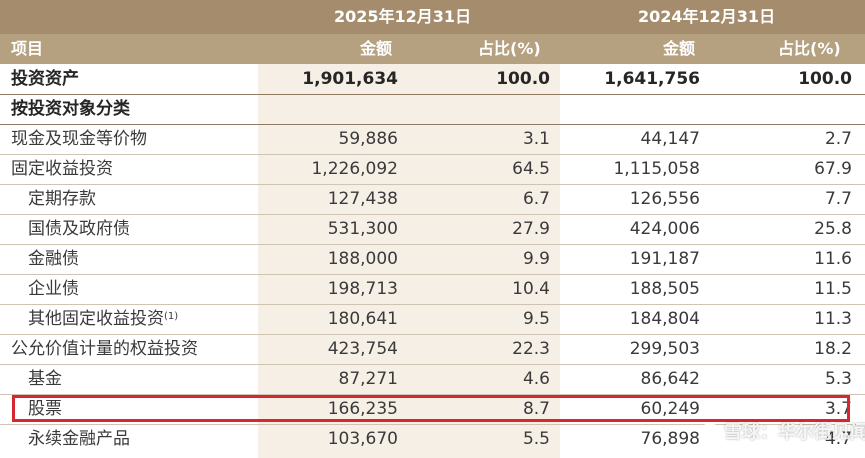 The image size is (865, 458). What do you see at coordinates (833, 259) in the screenshot?
I see `ratio-2024: 11.6` at bounding box center [833, 259].